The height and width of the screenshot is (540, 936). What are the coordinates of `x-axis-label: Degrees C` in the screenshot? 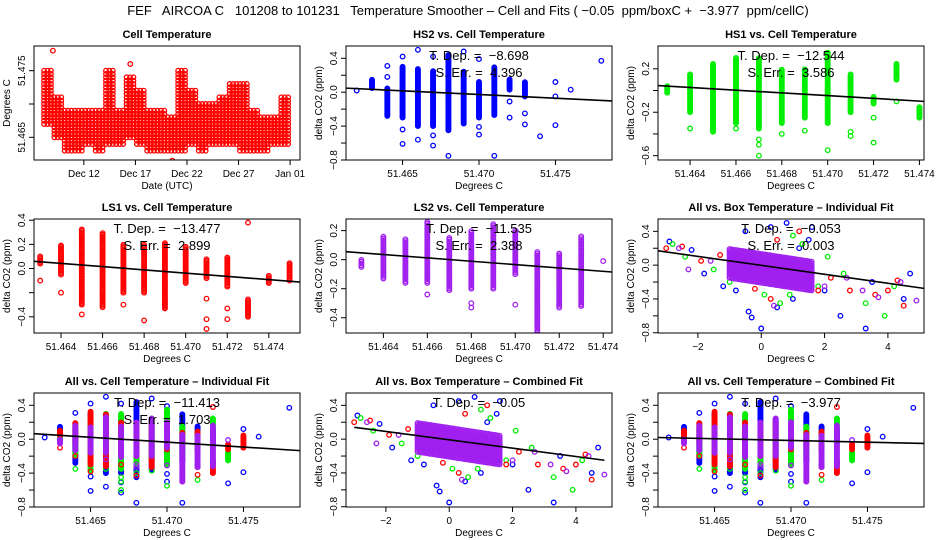 It's located at (167, 359).